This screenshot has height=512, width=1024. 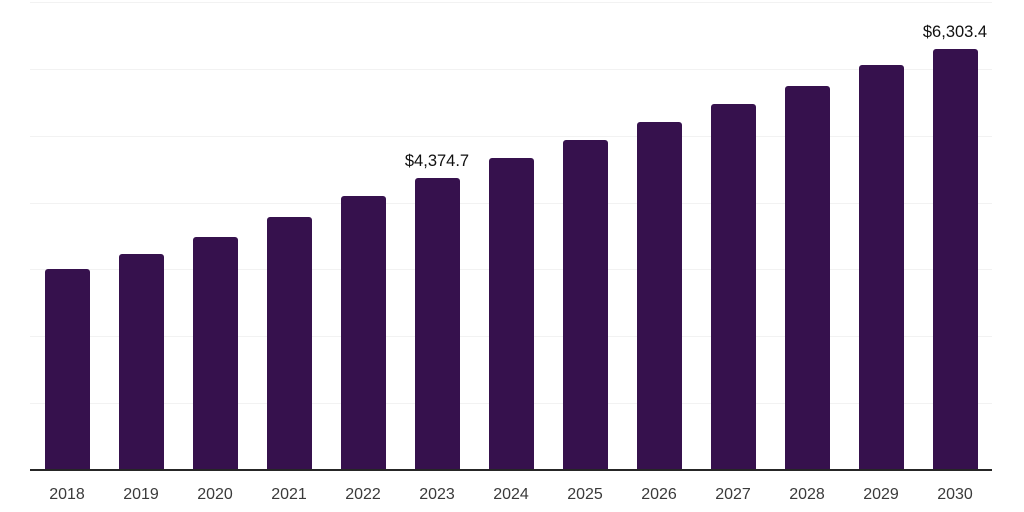 I want to click on x-tick-2025: 2025, so click(x=585, y=494).